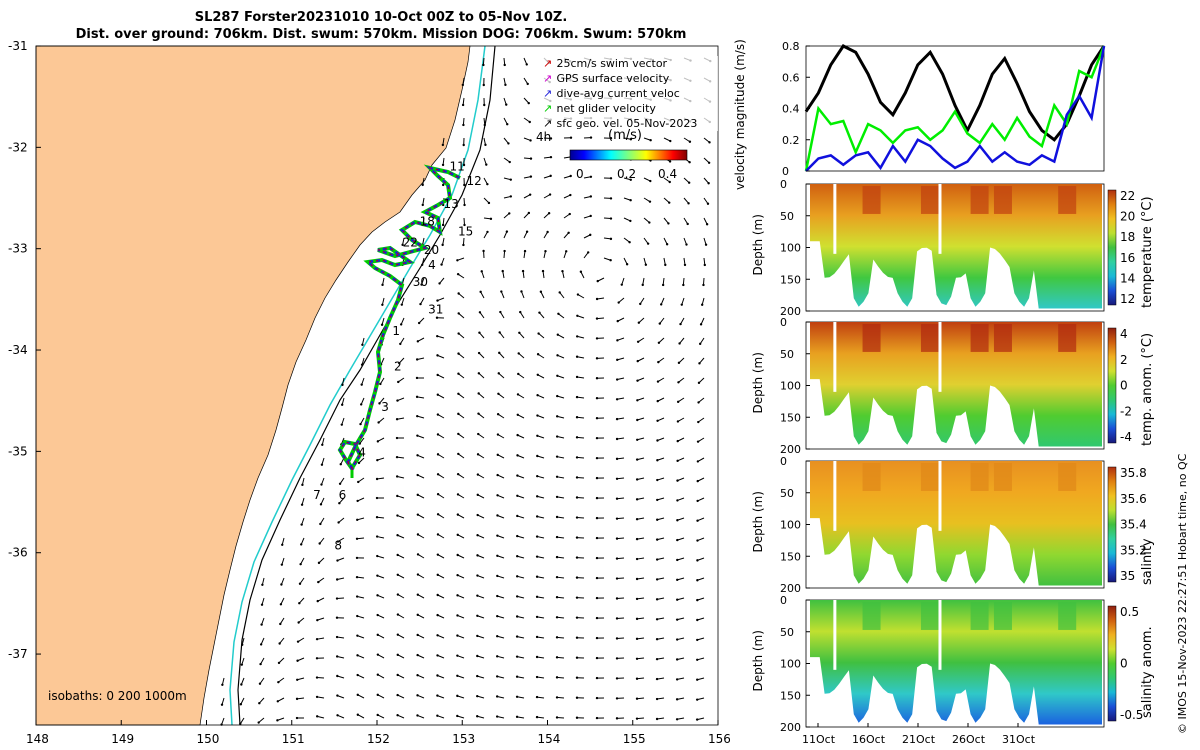  What do you see at coordinates (432, 265) in the screenshot?
I see `track-label-7: 4` at bounding box center [432, 265].